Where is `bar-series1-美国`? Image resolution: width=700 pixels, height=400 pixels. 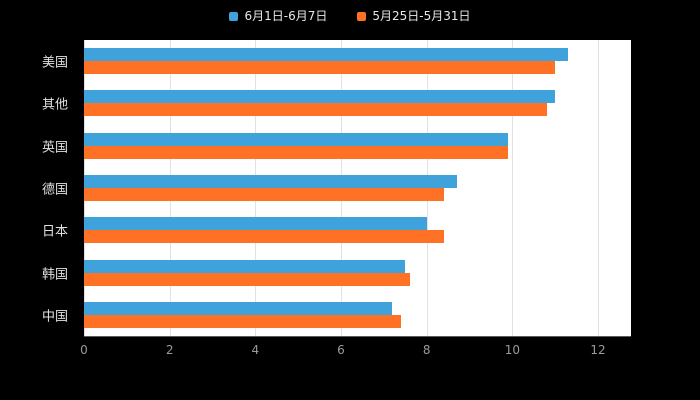 bar-series1-美国 is located at coordinates (326, 55).